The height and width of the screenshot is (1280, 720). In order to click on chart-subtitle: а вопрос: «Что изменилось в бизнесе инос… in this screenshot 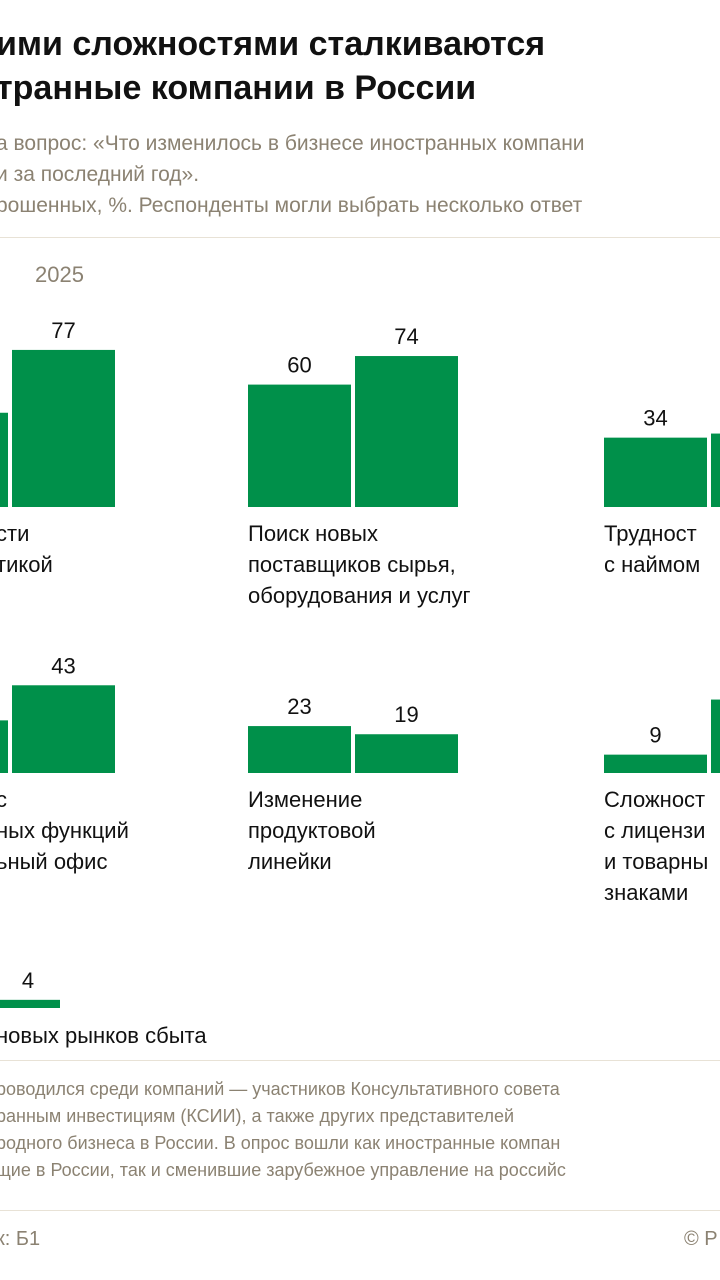, I will do `click(292, 174)`.